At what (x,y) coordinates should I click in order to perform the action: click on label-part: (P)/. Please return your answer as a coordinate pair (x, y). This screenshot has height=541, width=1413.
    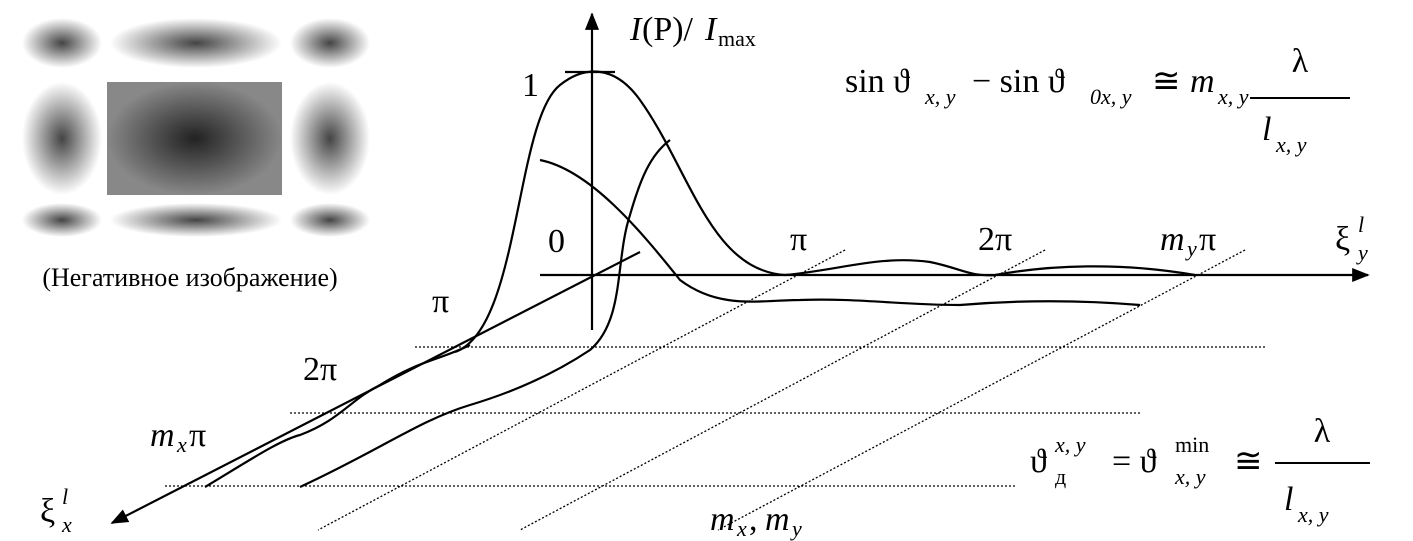
    Looking at the image, I should click on (668, 29).